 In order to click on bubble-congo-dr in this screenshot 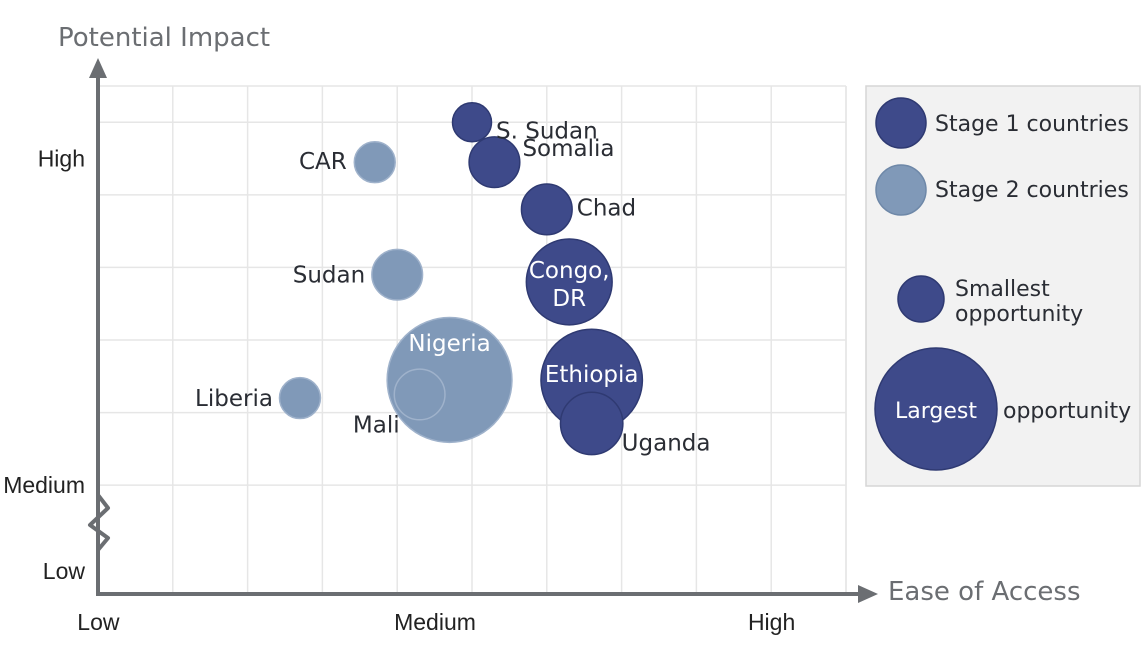, I will do `click(569, 282)`.